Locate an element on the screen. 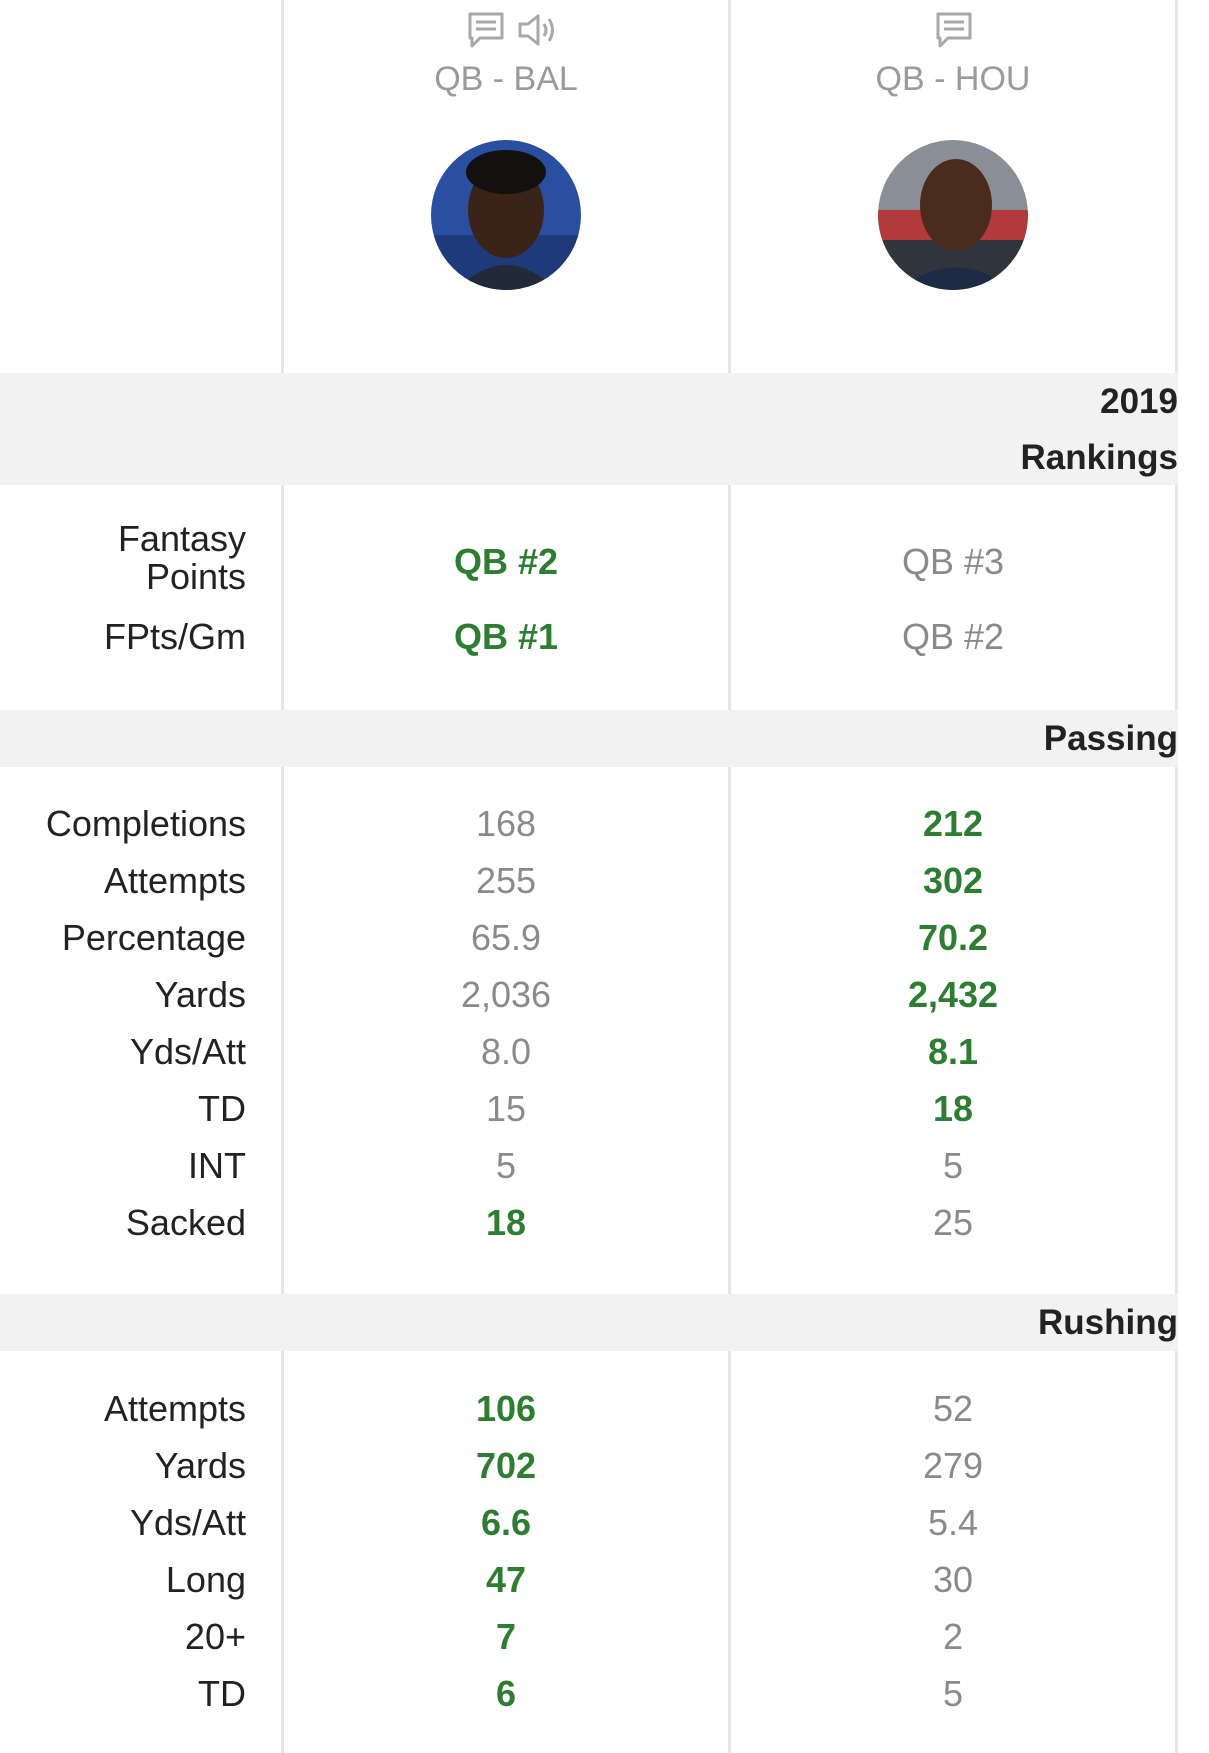 The width and height of the screenshot is (1209, 1753). section-header-rankings: 2019 Rankings is located at coordinates (589, 429).